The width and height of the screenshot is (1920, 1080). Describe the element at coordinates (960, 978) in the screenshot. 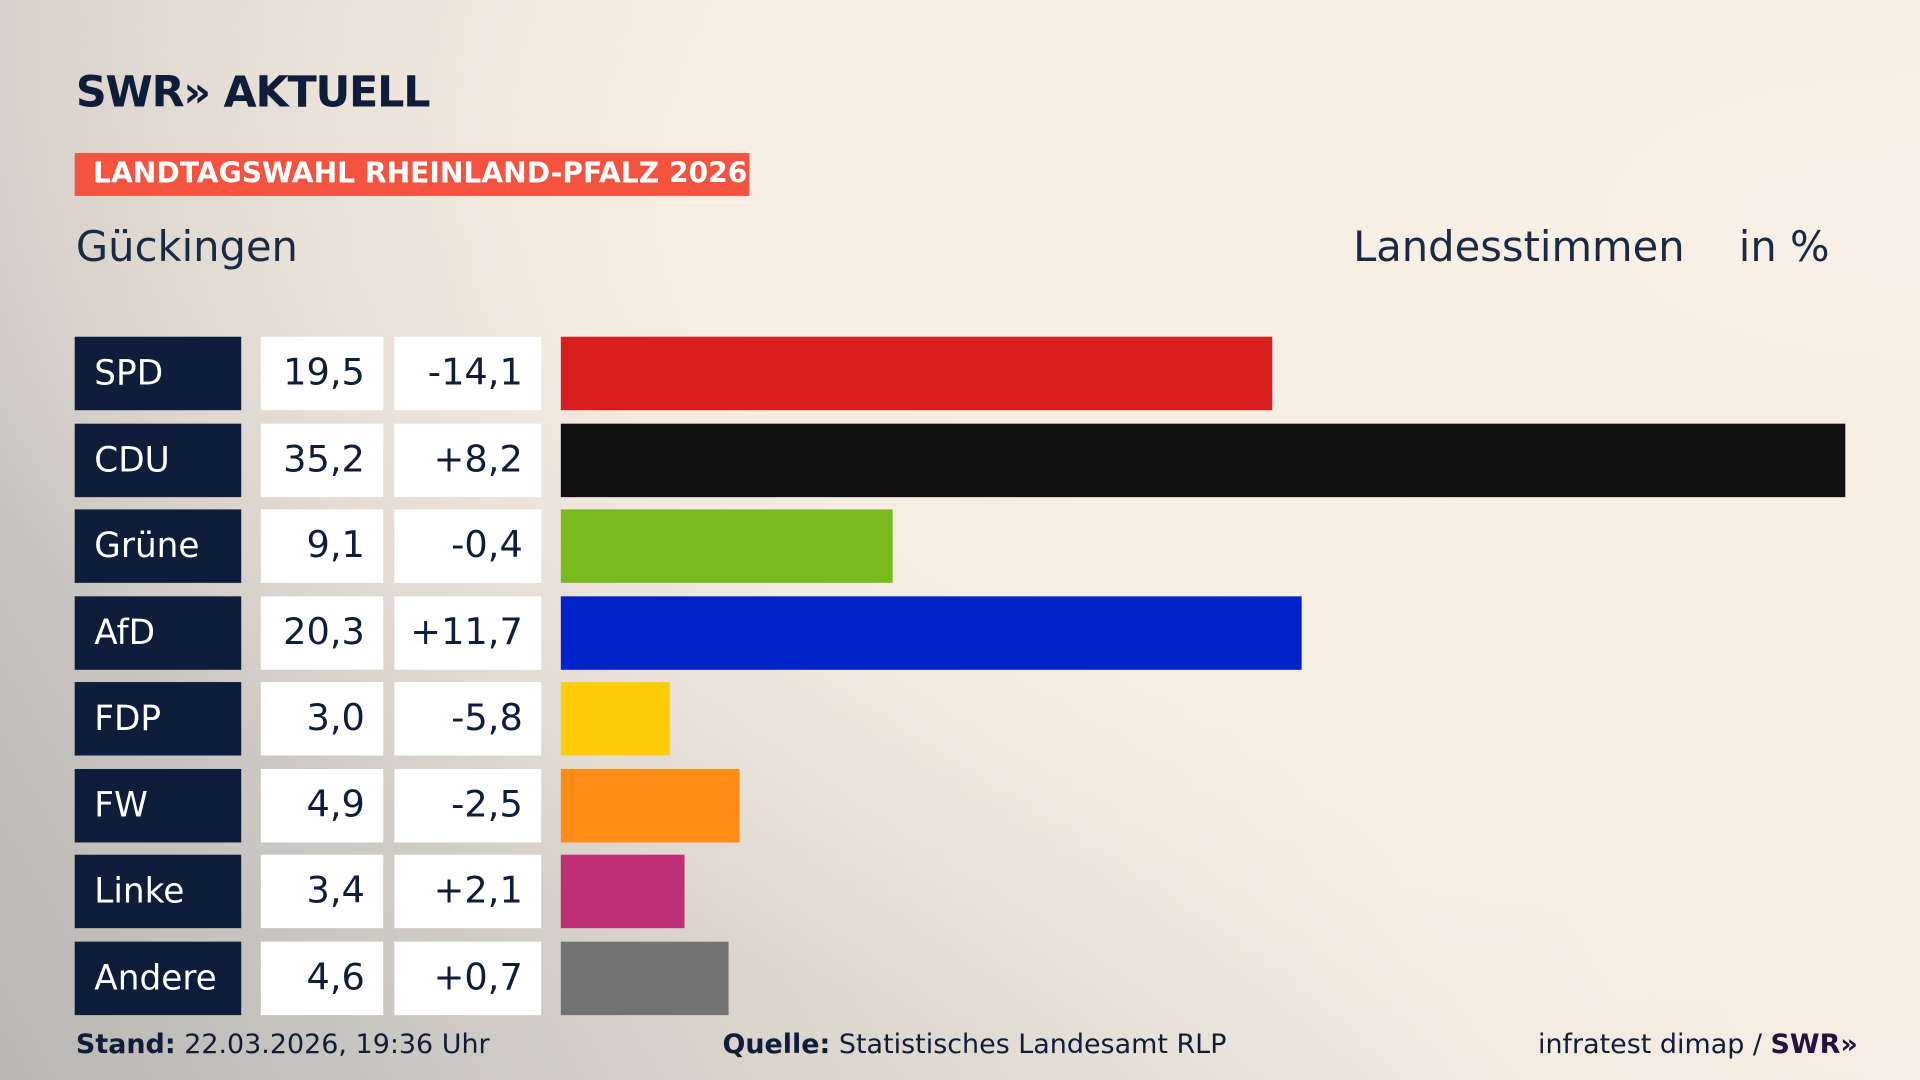

I see `bar-row: Andere 4,6 +0,7` at that location.